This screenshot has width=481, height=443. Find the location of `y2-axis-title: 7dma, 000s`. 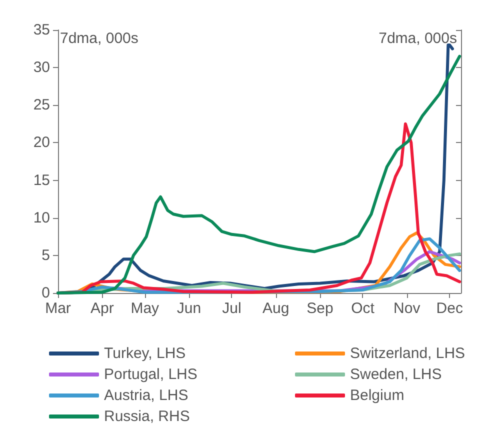

y2-axis-title: 7dma, 000s is located at coordinates (417, 38).